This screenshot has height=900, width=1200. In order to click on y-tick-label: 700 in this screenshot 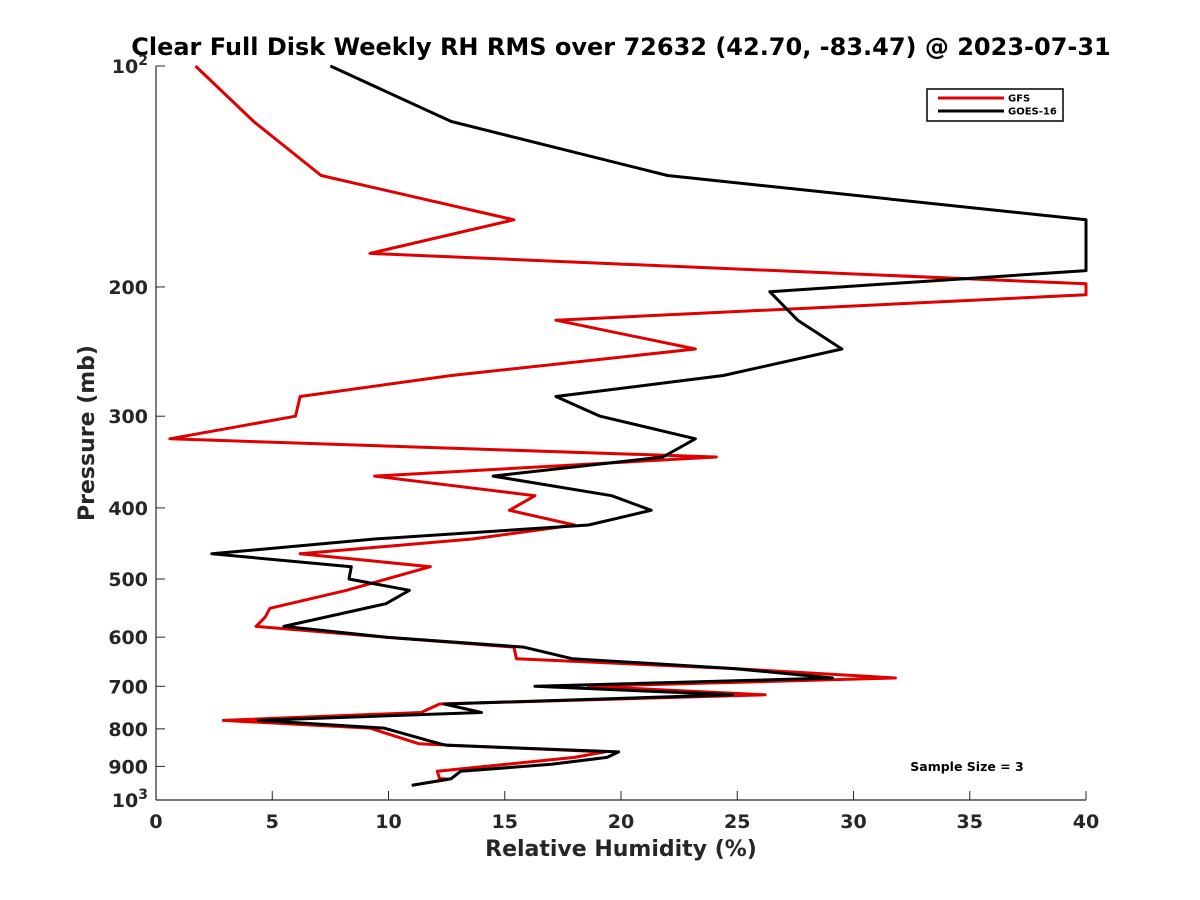, I will do `click(128, 687)`.